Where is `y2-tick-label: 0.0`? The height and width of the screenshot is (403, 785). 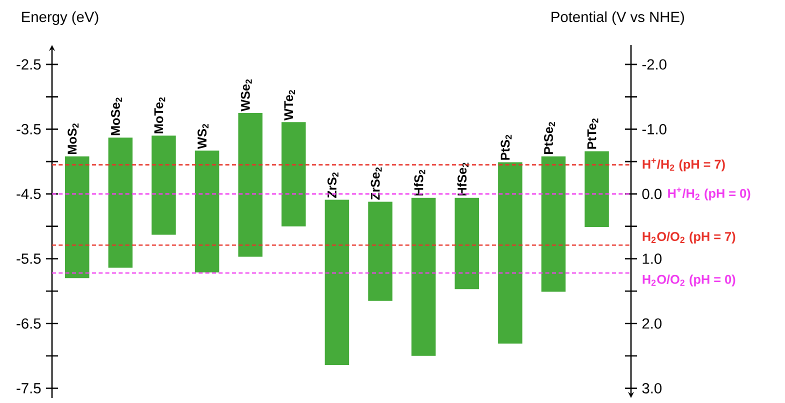 y2-tick-label: 0.0 is located at coordinates (652, 194).